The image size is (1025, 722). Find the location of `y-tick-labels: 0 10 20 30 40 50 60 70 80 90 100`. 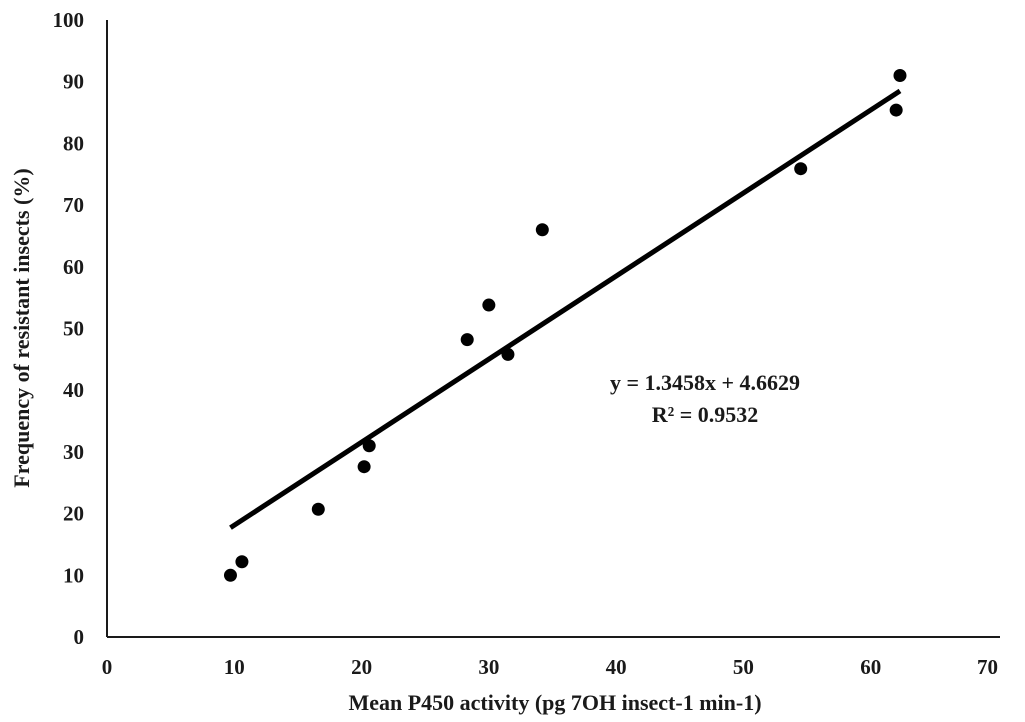

y-tick-labels: 0 10 20 30 40 50 60 70 80 90 100 is located at coordinates (69, 328).